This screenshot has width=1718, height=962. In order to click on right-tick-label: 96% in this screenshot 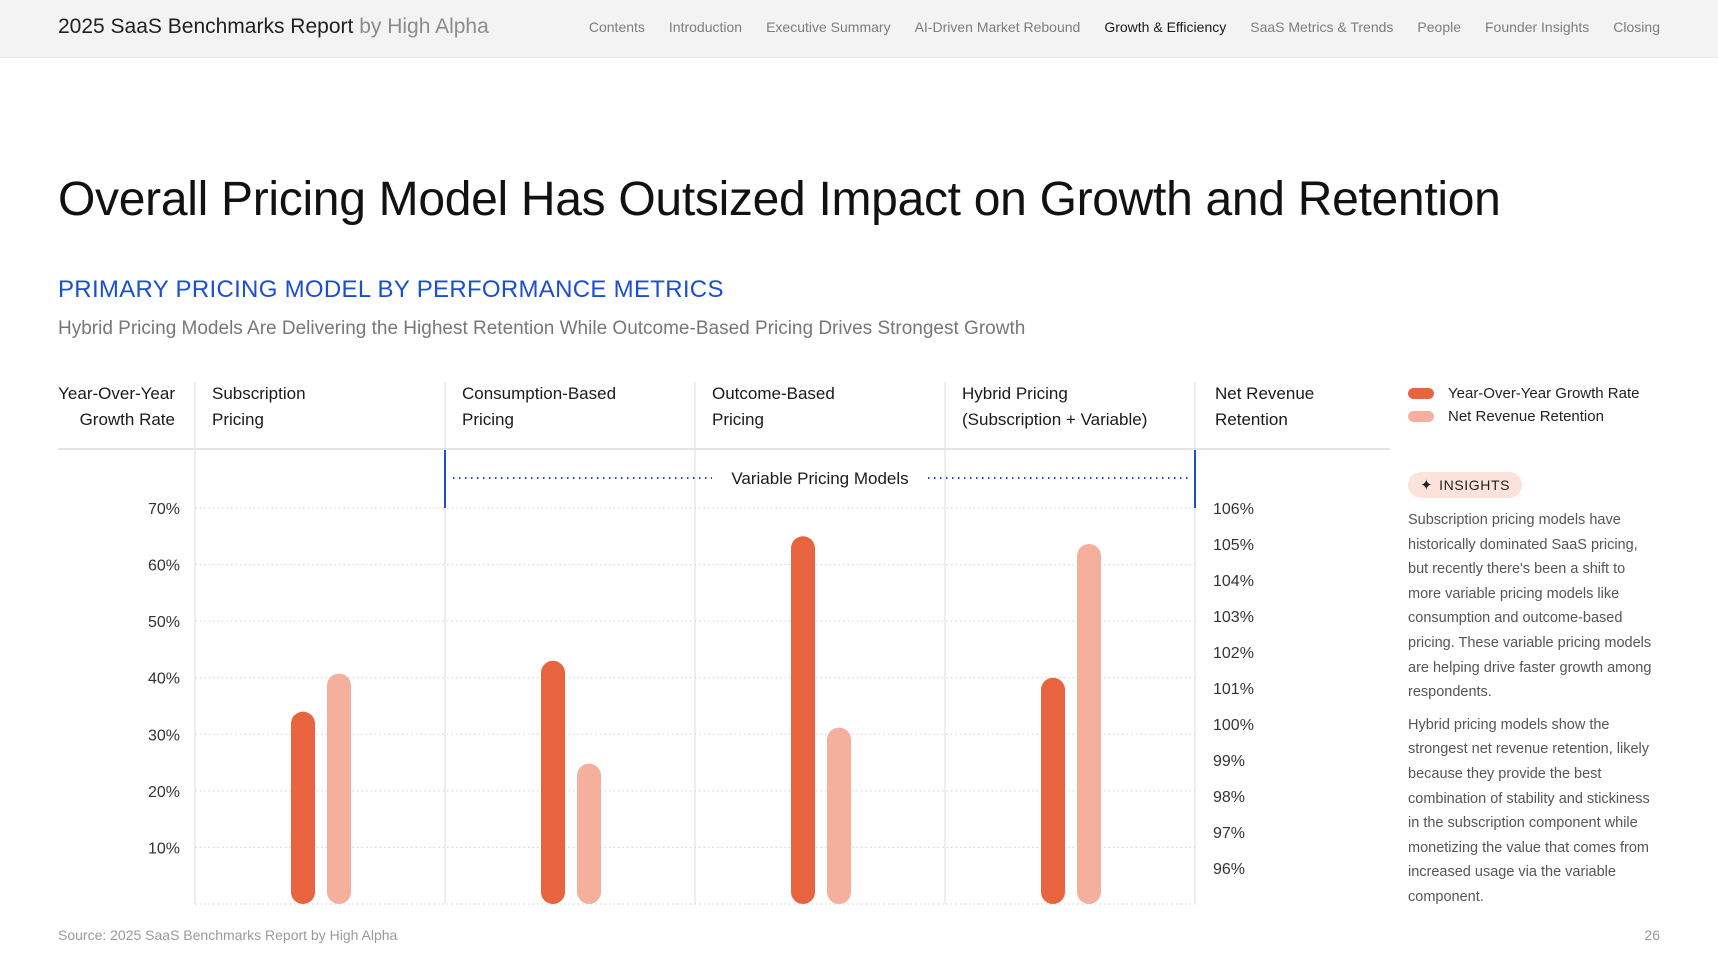, I will do `click(1229, 869)`.